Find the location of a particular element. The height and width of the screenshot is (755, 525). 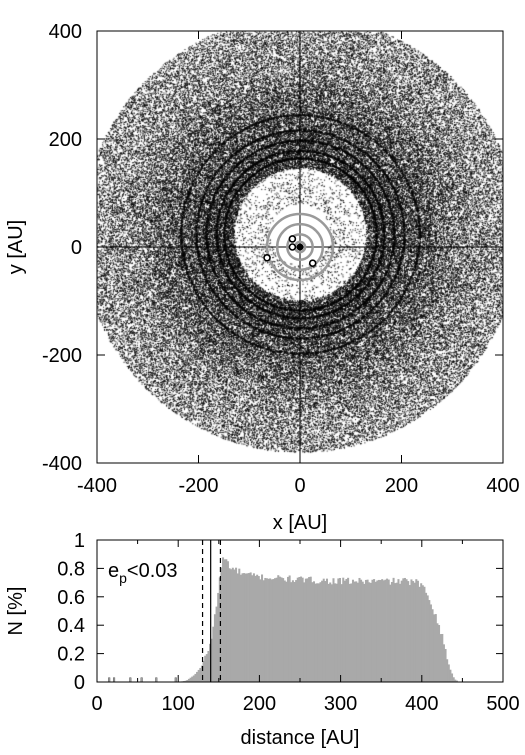

y-tick-label: 0.2 is located at coordinates (71, 655).